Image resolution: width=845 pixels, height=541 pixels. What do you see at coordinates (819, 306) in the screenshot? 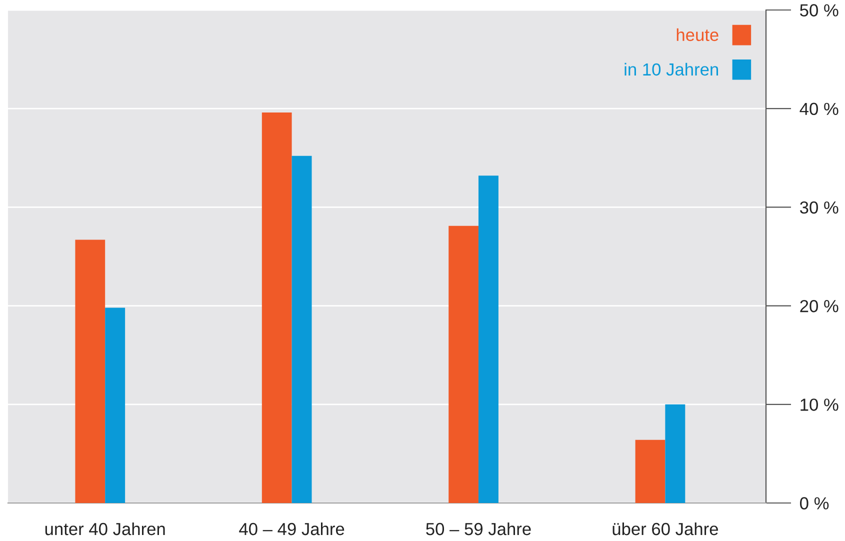
I see `y-tick-label: 20 %` at bounding box center [819, 306].